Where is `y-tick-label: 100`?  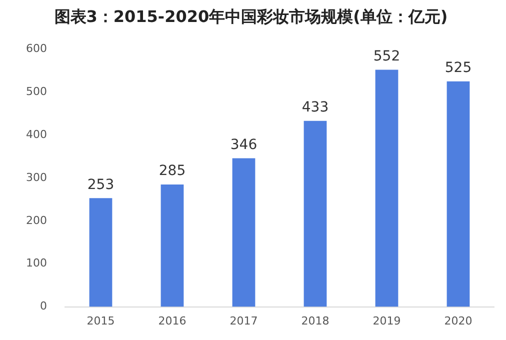 y-tick-label: 100 is located at coordinates (36, 263).